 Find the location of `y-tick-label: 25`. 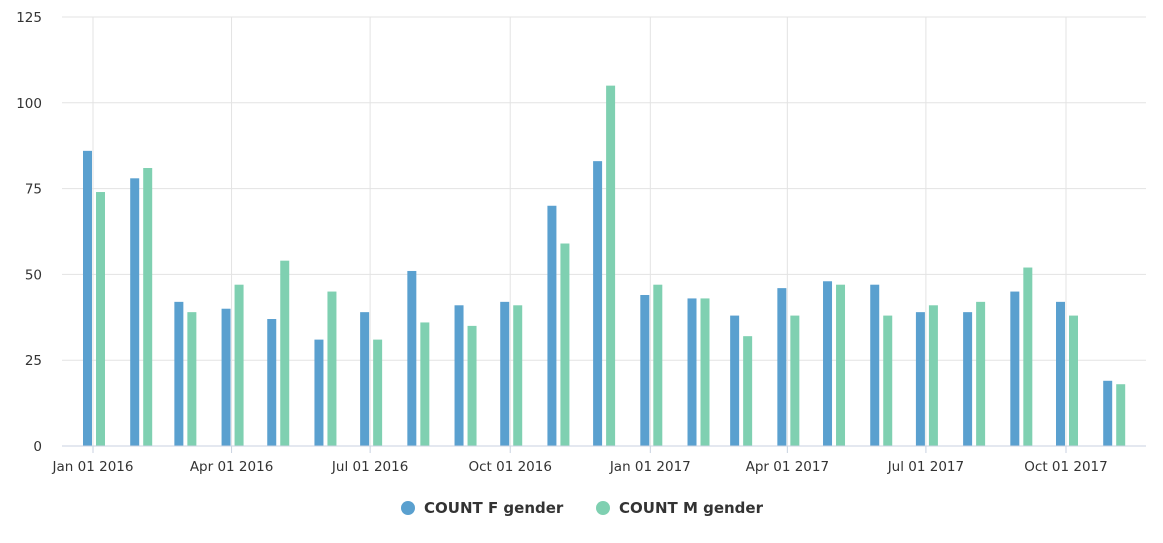

y-tick-label: 25 is located at coordinates (33, 361).